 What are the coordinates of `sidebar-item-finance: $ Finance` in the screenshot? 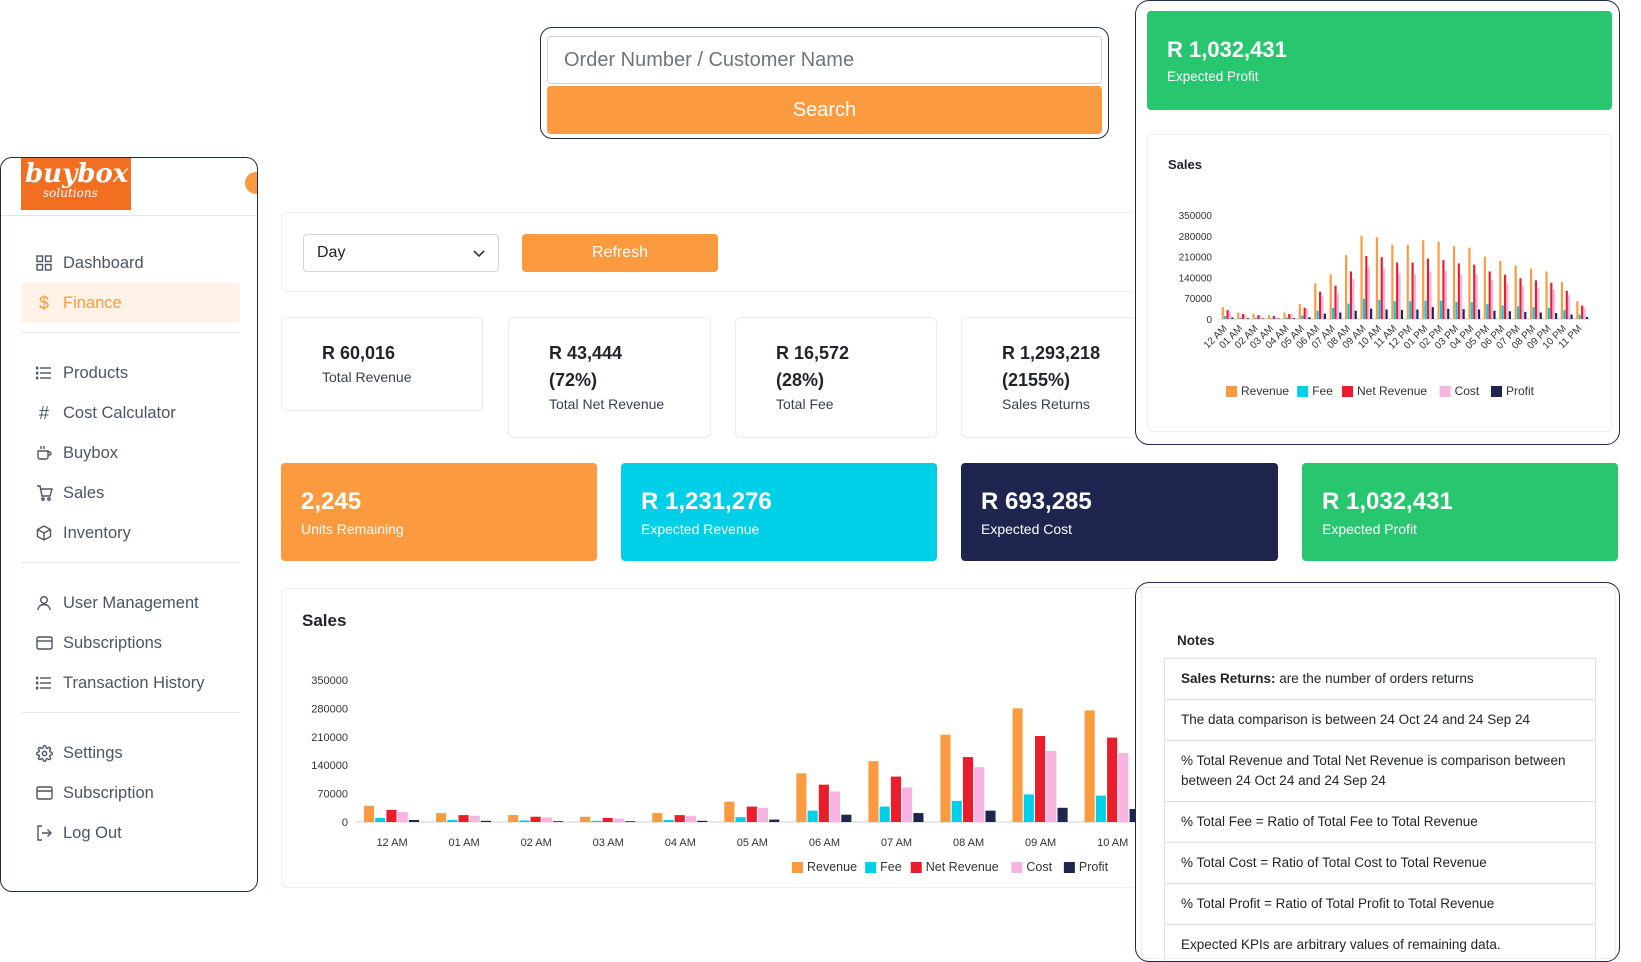 It's located at (130, 303).